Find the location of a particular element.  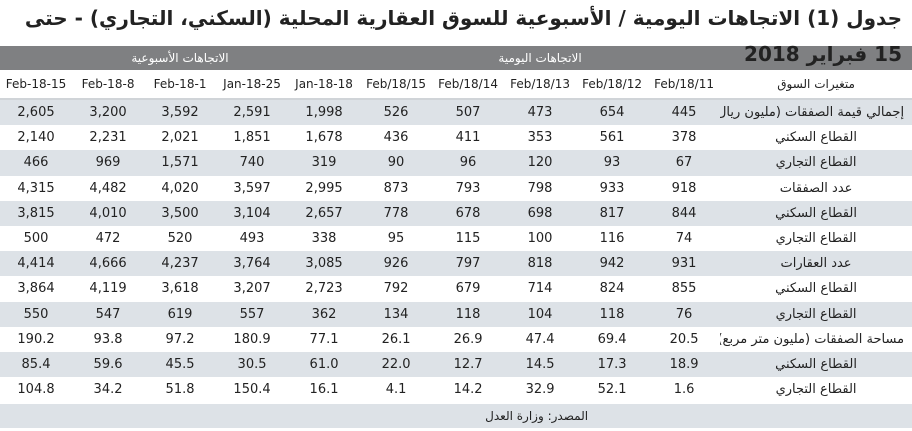

column-header: Feb/18/15 is located at coordinates (396, 85).